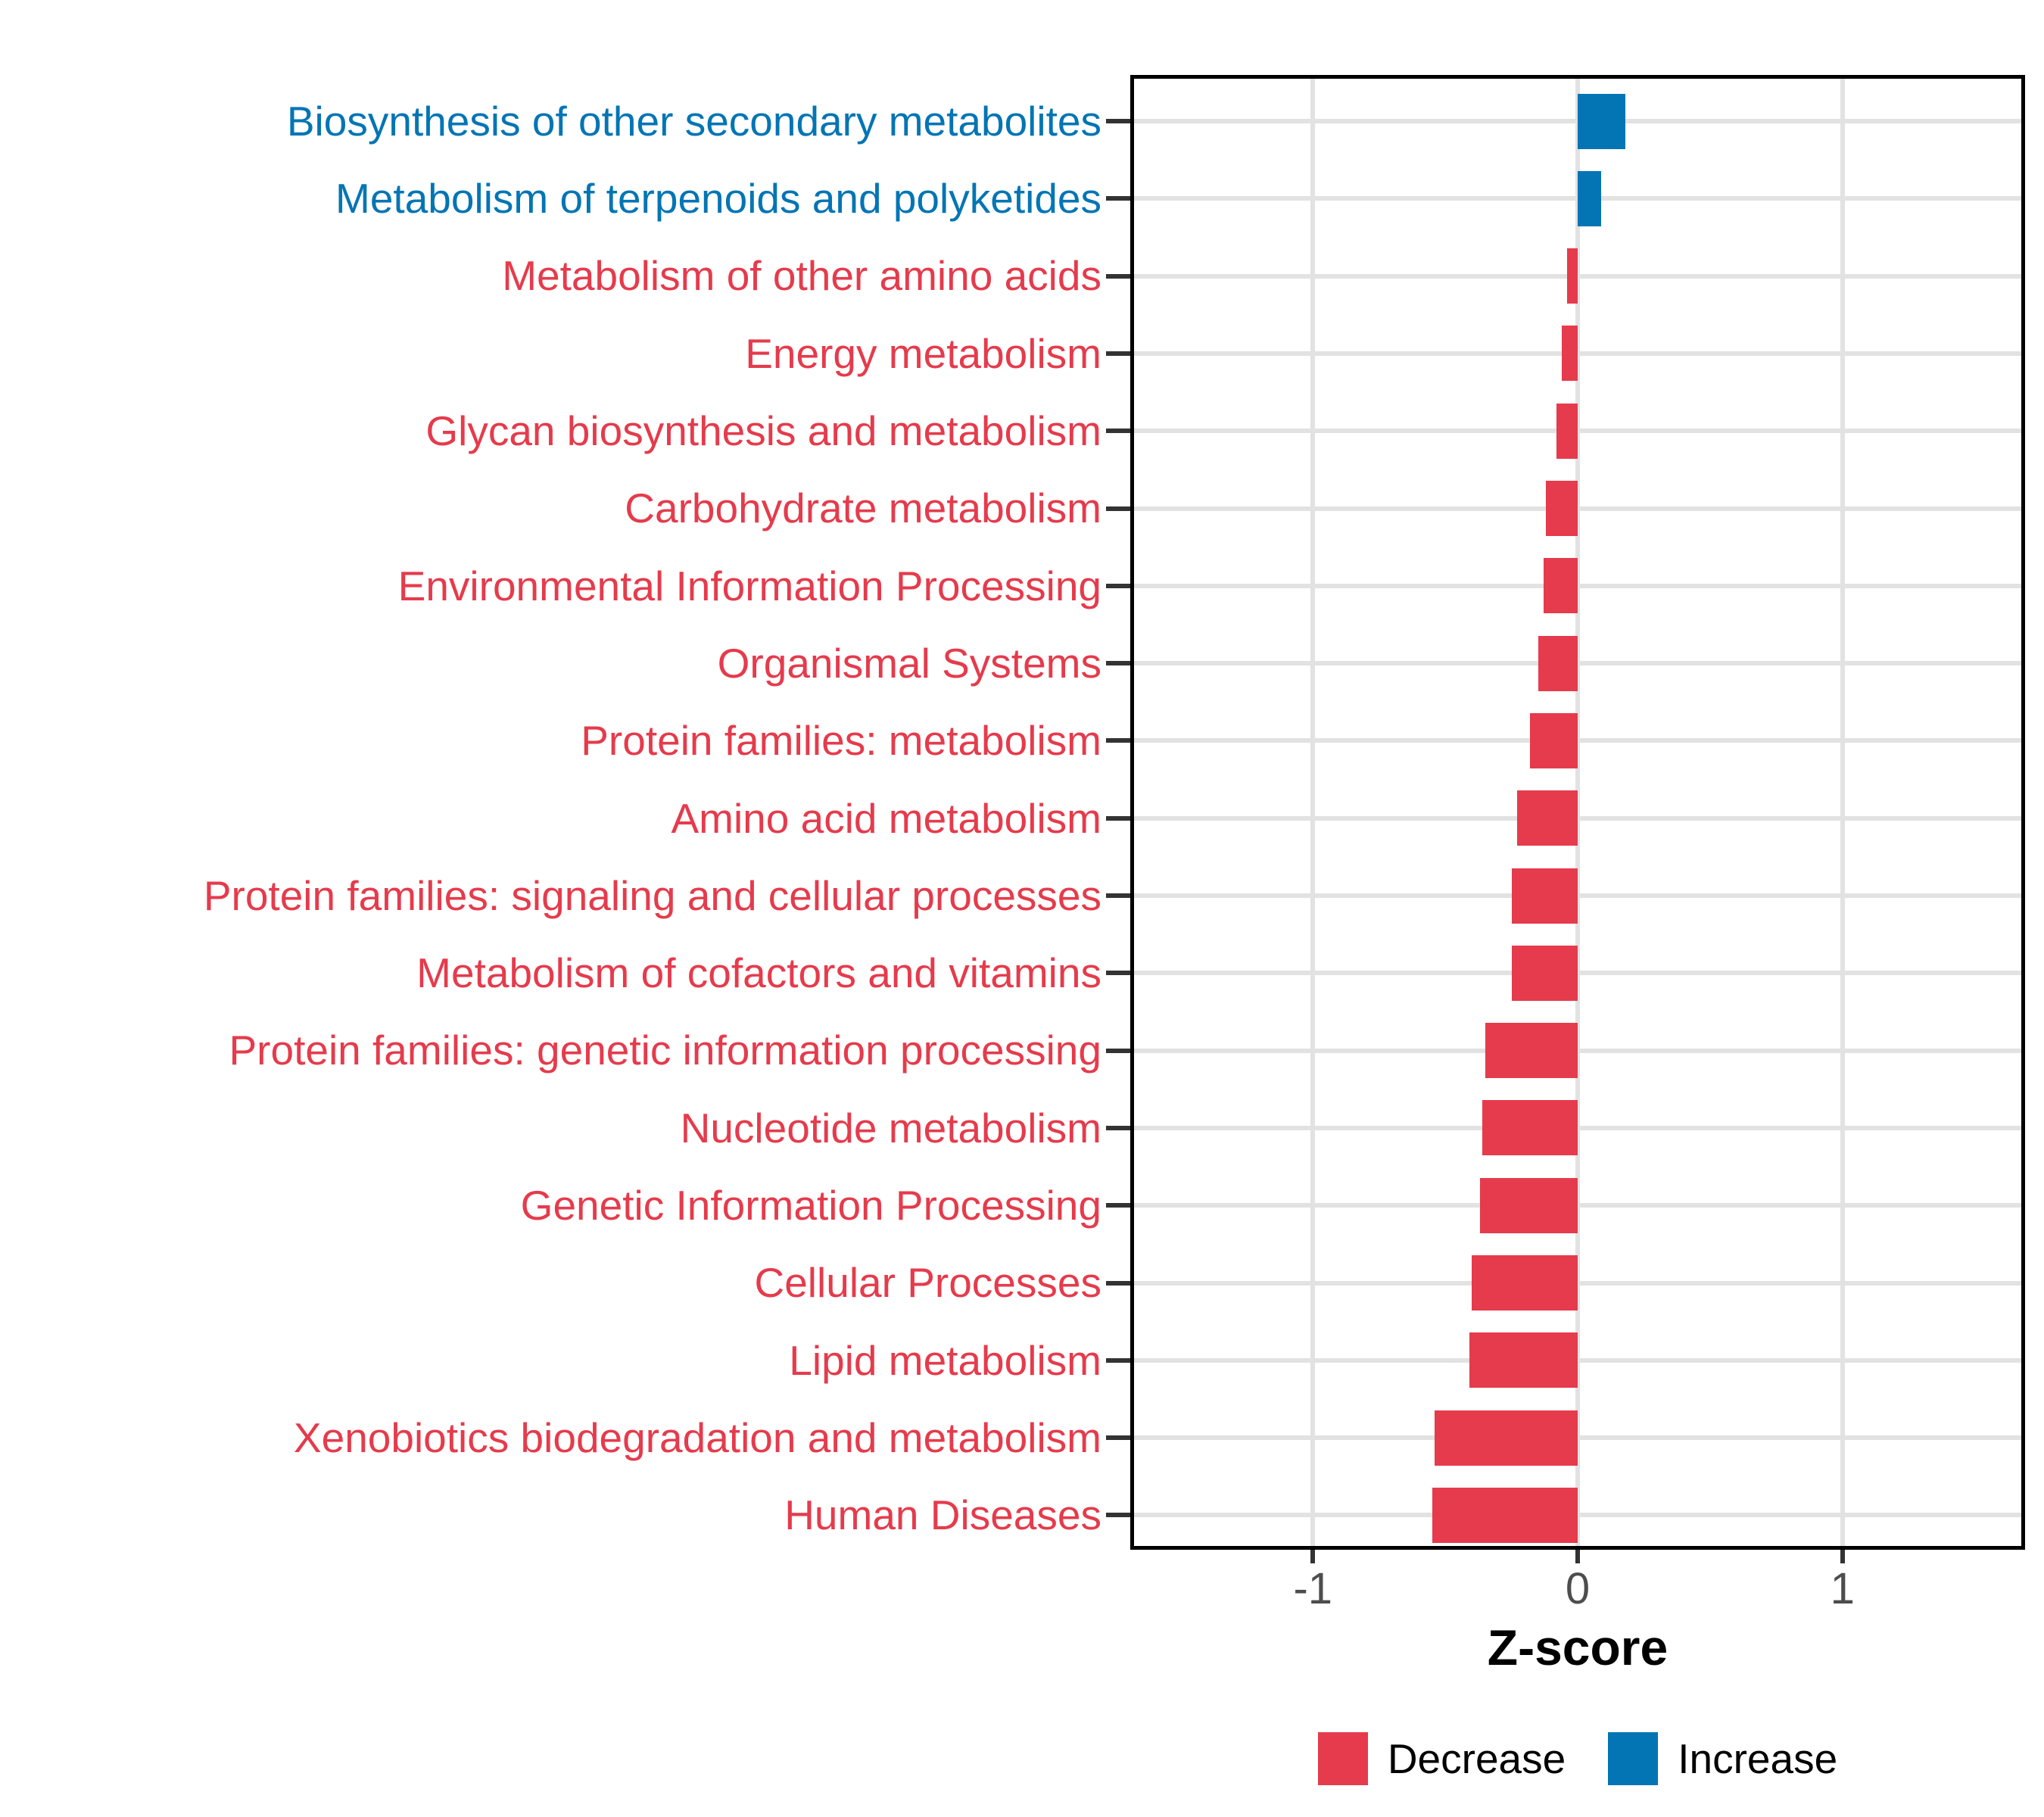  Describe the element at coordinates (1577, 1758) in the screenshot. I see `legend: Decrease Increase` at that location.